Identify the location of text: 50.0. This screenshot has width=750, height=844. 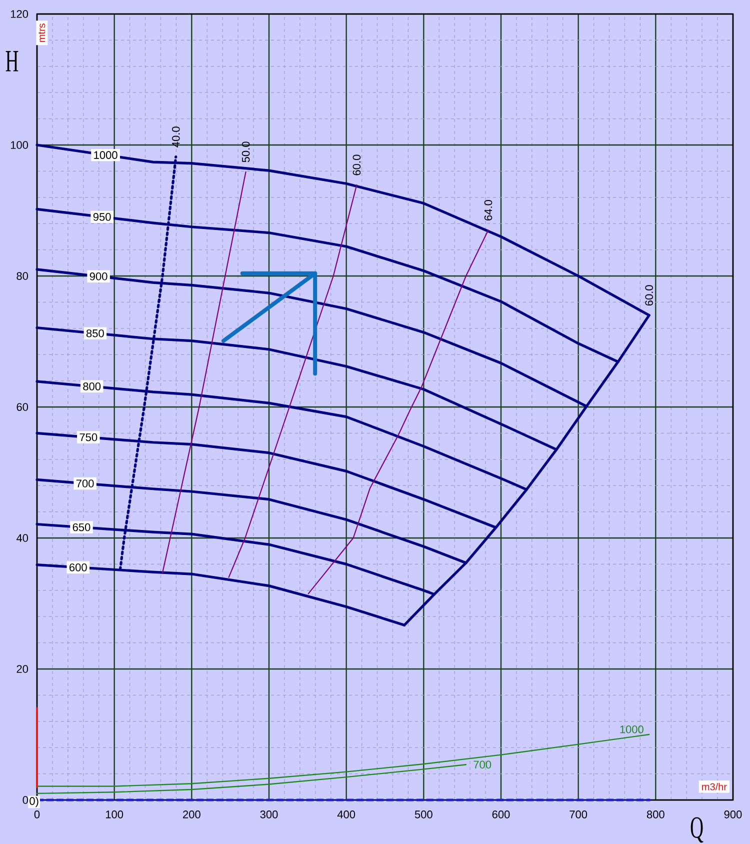
(246, 152).